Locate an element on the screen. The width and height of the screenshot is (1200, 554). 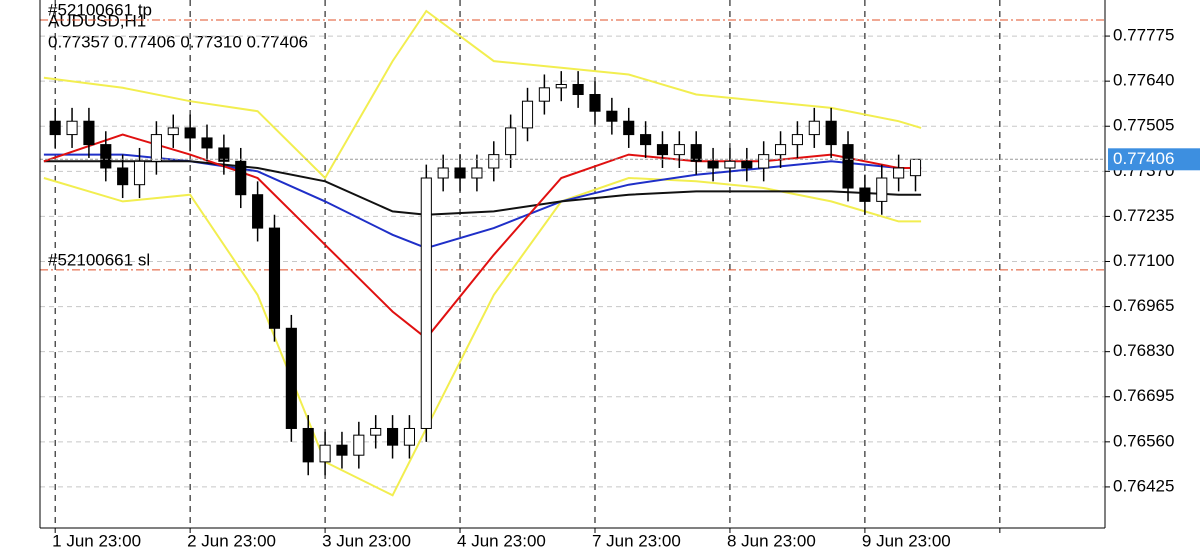
y-tick-label: 0.77505 is located at coordinates (1143, 125).